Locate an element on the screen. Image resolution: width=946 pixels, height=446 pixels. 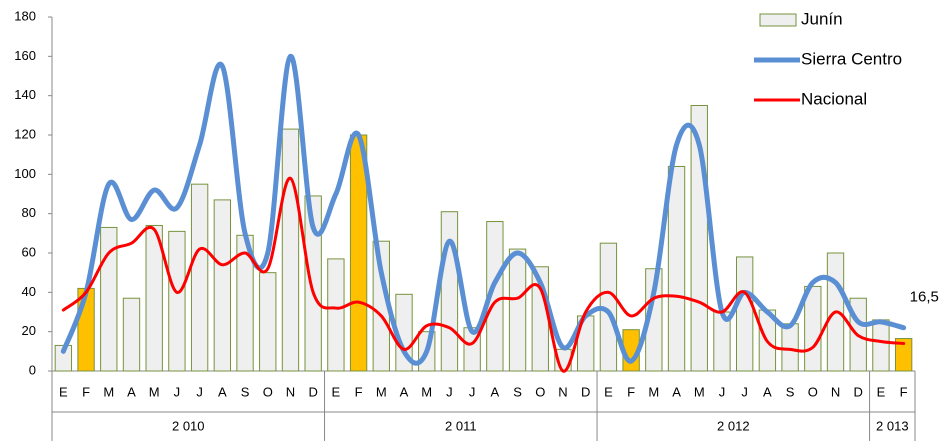
y-tick-label: 100 is located at coordinates (25, 173).